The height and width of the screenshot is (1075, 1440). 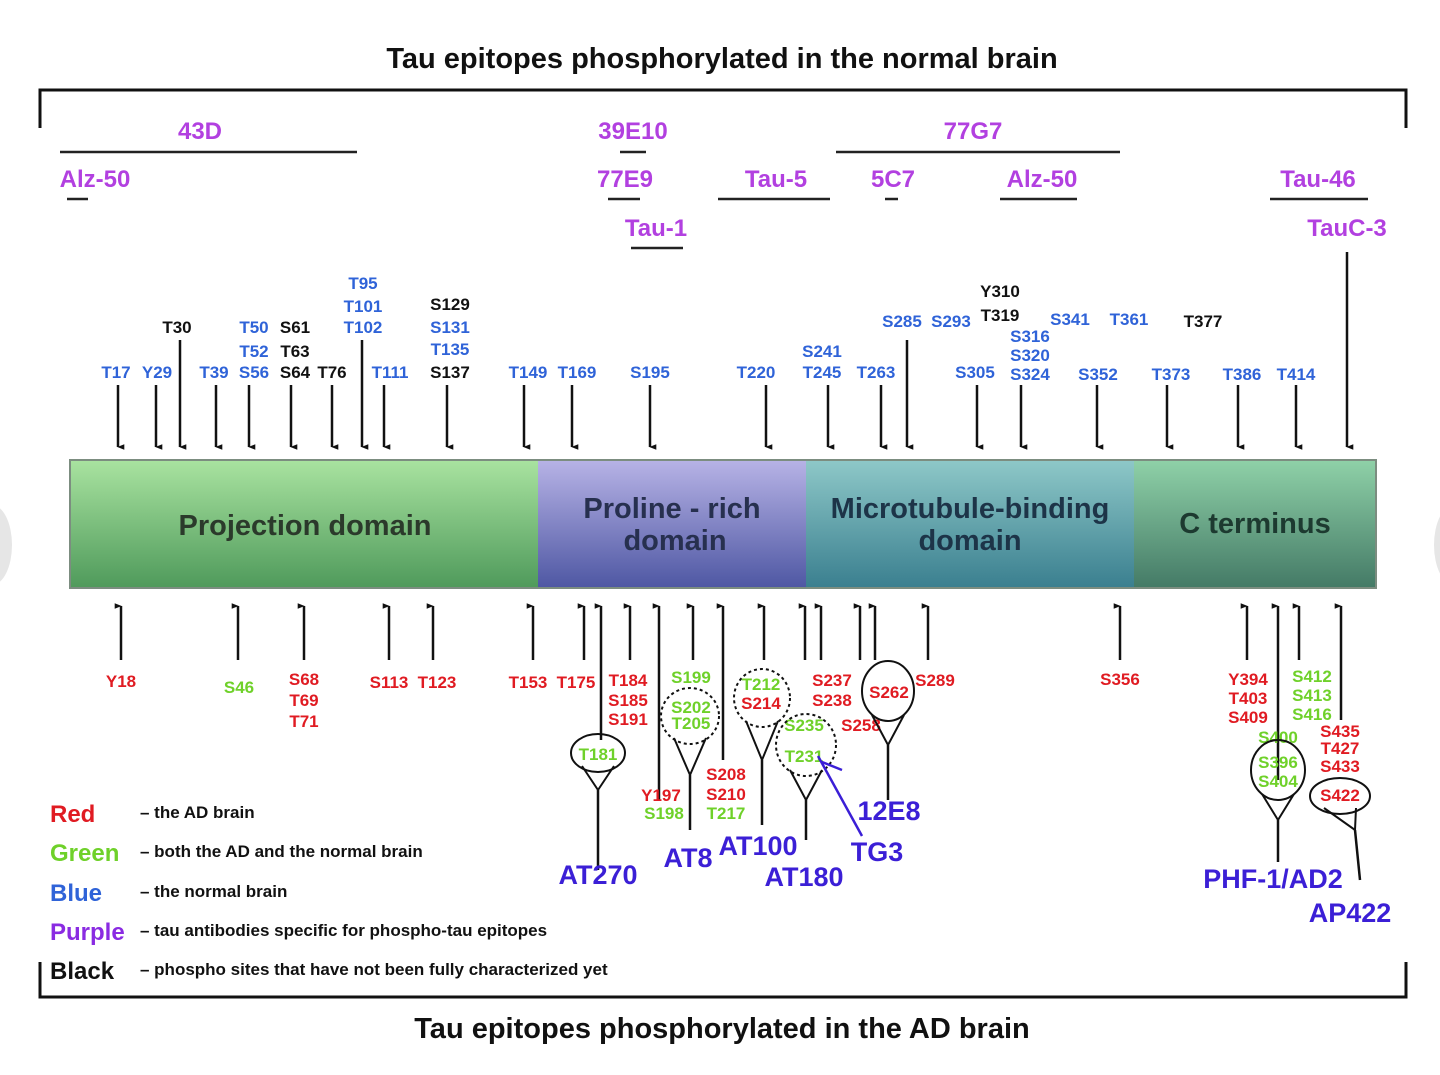 What do you see at coordinates (804, 756) in the screenshot?
I see `site-green-t231: T231` at bounding box center [804, 756].